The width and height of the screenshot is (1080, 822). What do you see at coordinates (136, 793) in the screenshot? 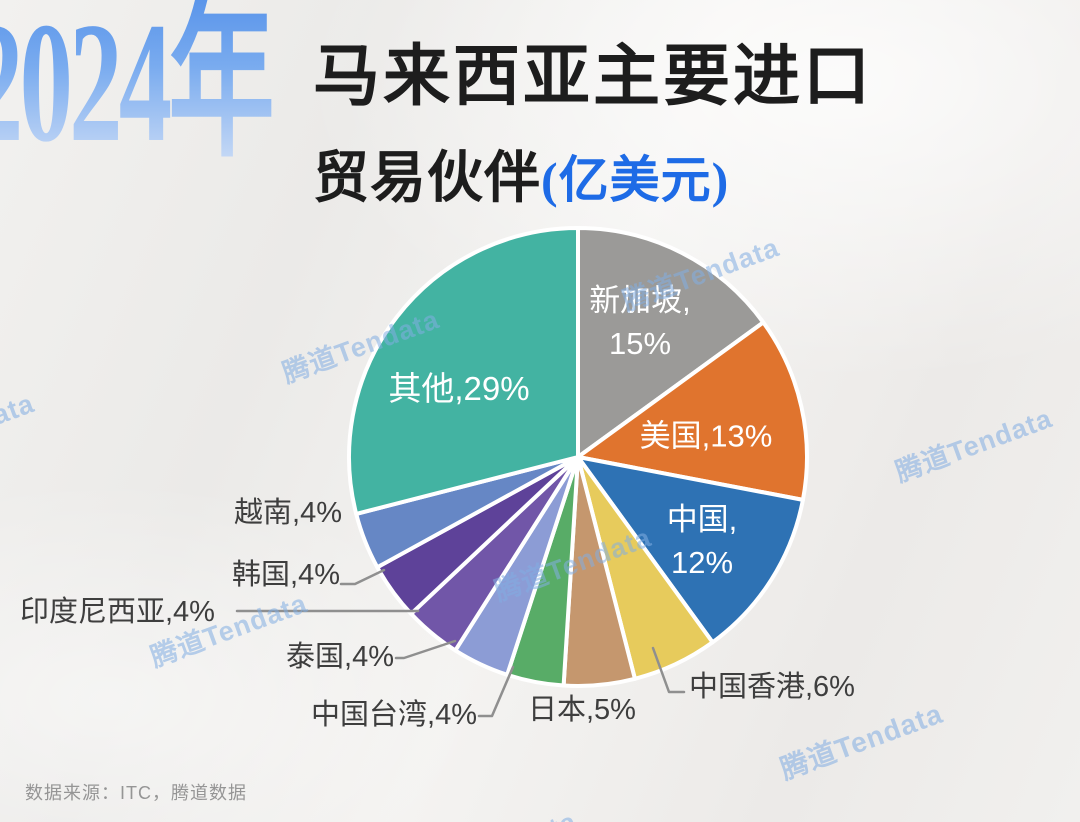
I see `data-source: 数据来源：ITC，腾道数据` at bounding box center [136, 793].